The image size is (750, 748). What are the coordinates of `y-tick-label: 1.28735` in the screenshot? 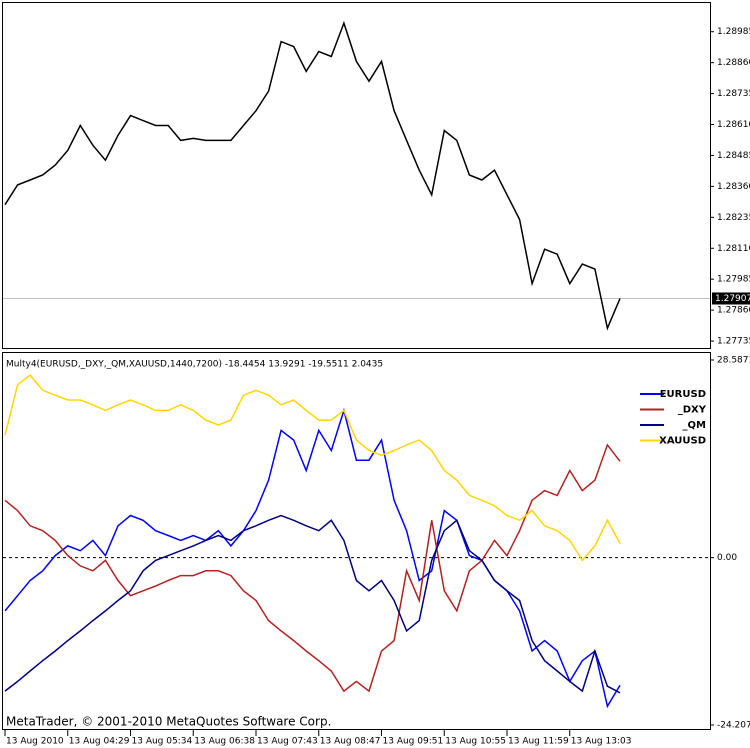 It's located at (733, 94).